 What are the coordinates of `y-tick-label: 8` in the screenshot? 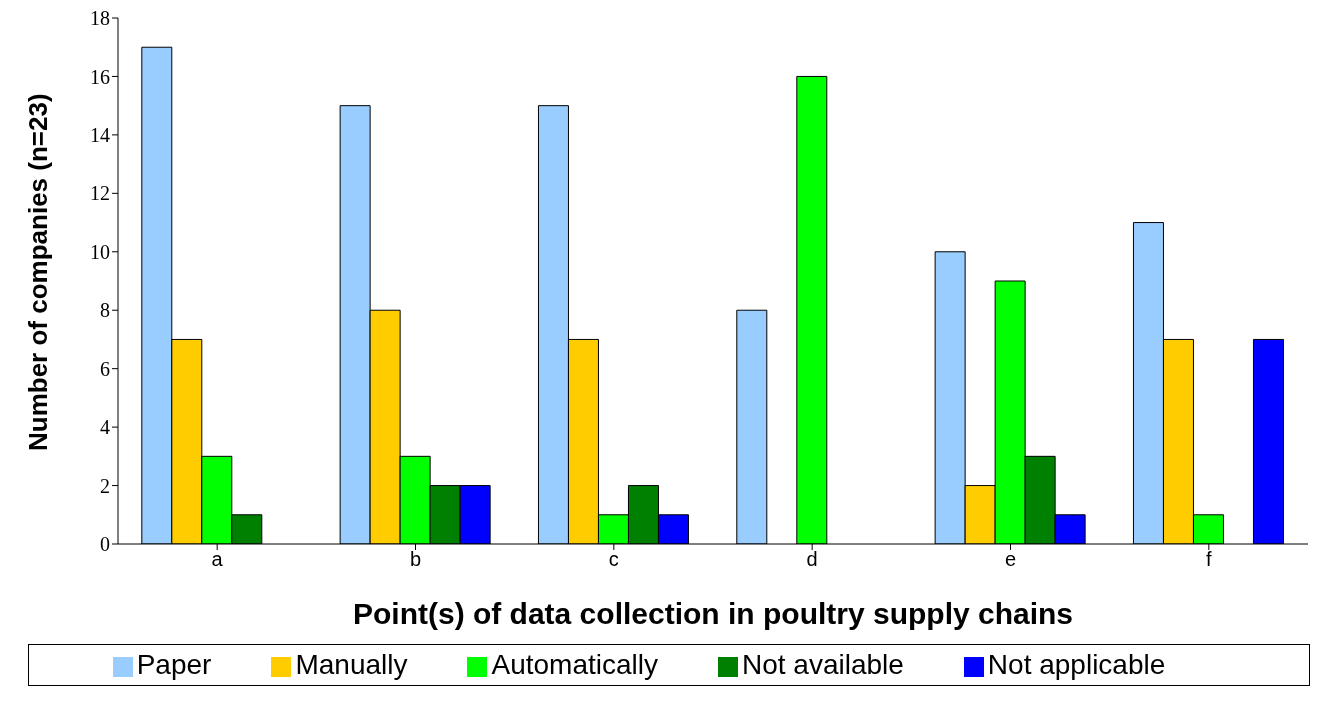 It's located at (105, 310).